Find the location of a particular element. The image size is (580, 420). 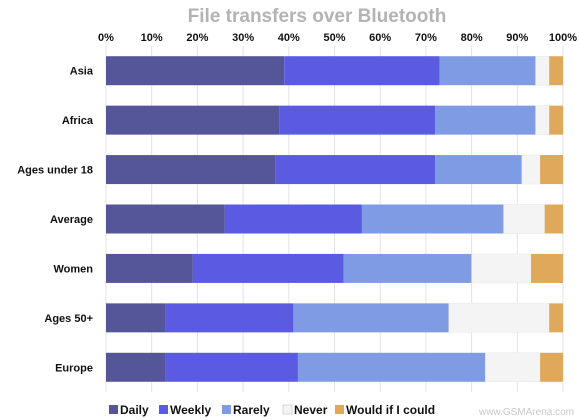

category-label: Ages under 18 is located at coordinates (55, 171).